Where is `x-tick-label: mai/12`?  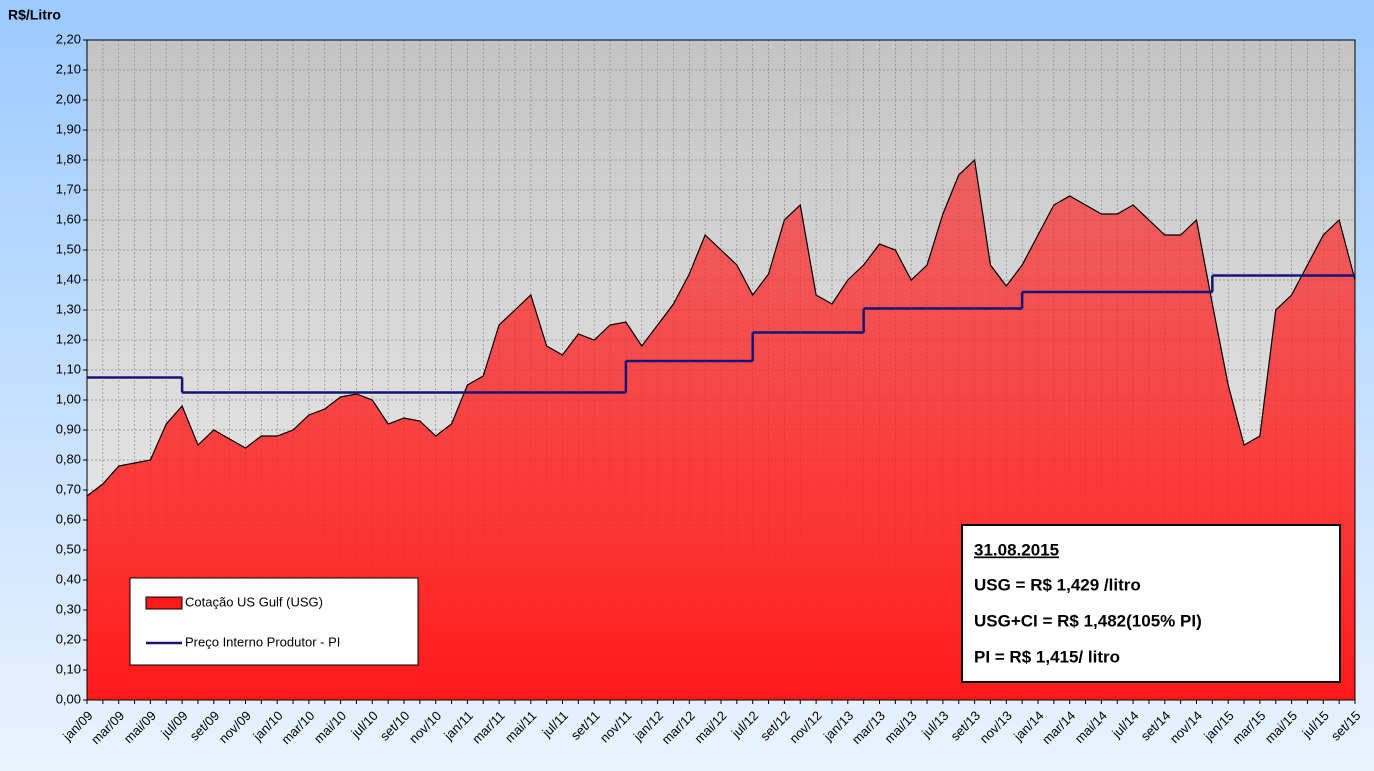
x-tick-label: mai/12 is located at coordinates (710, 727).